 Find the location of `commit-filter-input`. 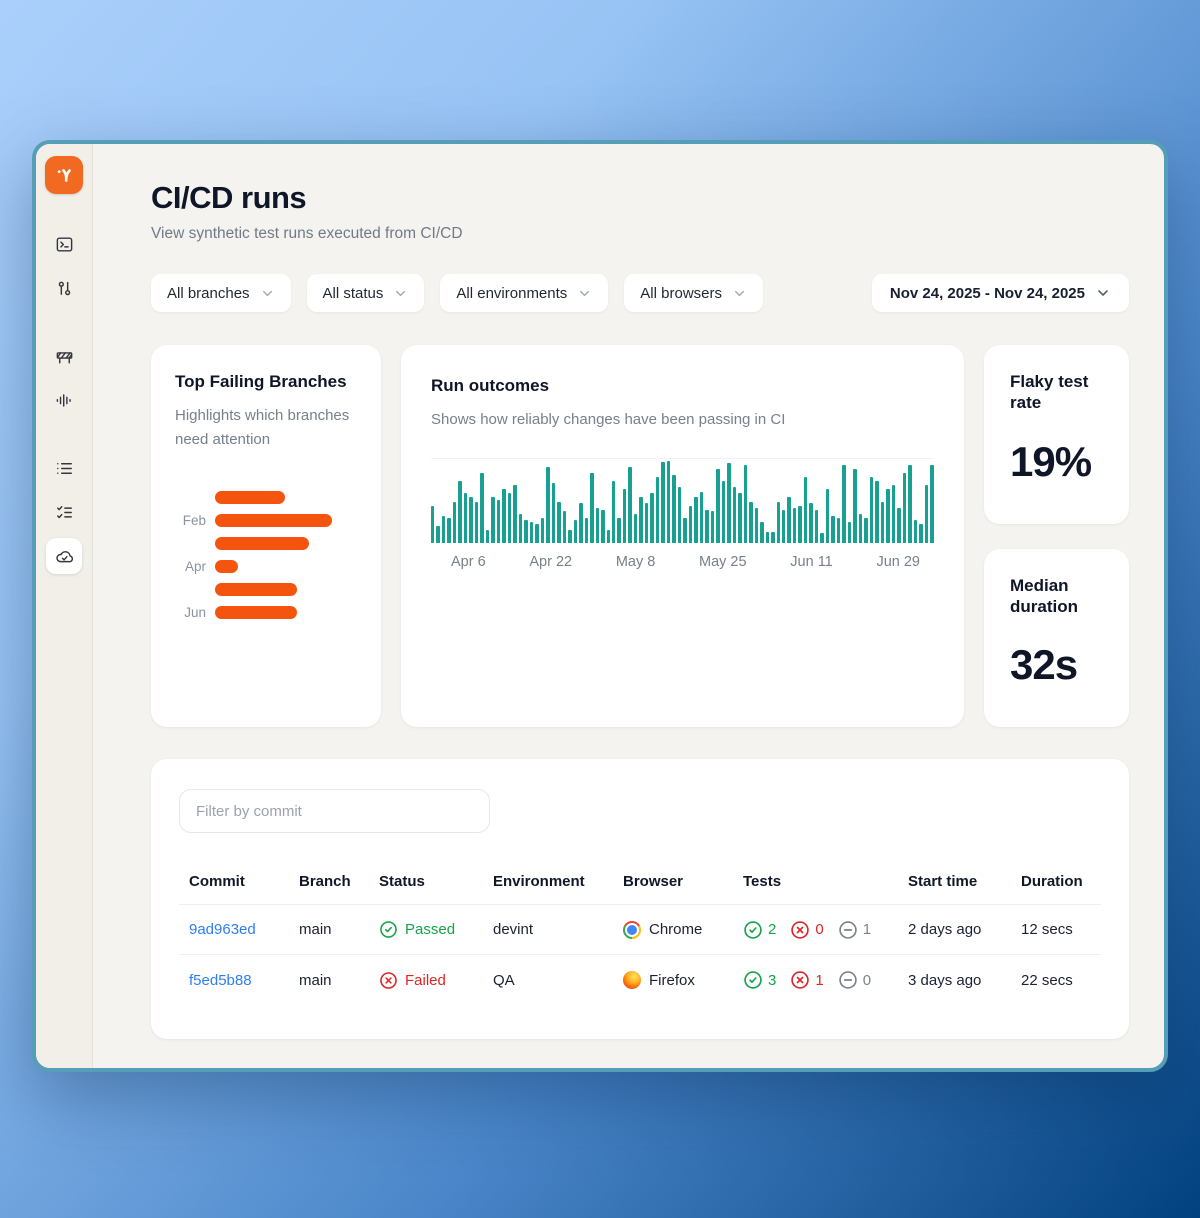

commit-filter-input is located at coordinates (334, 811).